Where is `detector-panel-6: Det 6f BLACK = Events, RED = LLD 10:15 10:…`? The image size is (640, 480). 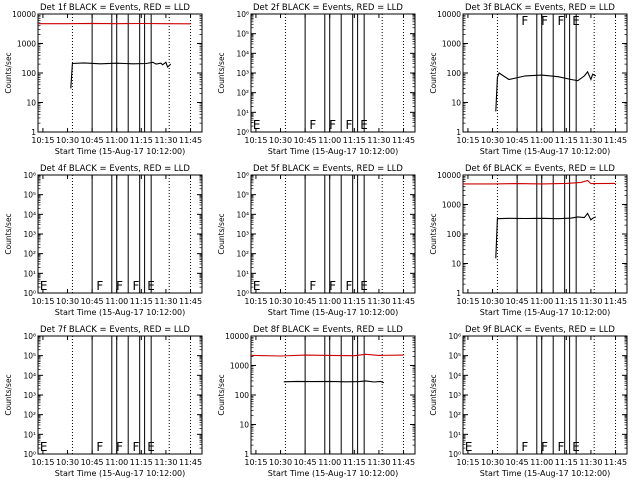
detector-panel-6: Det 6f BLACK = Events, RED = LLD 10:15 10:… is located at coordinates (528, 240).